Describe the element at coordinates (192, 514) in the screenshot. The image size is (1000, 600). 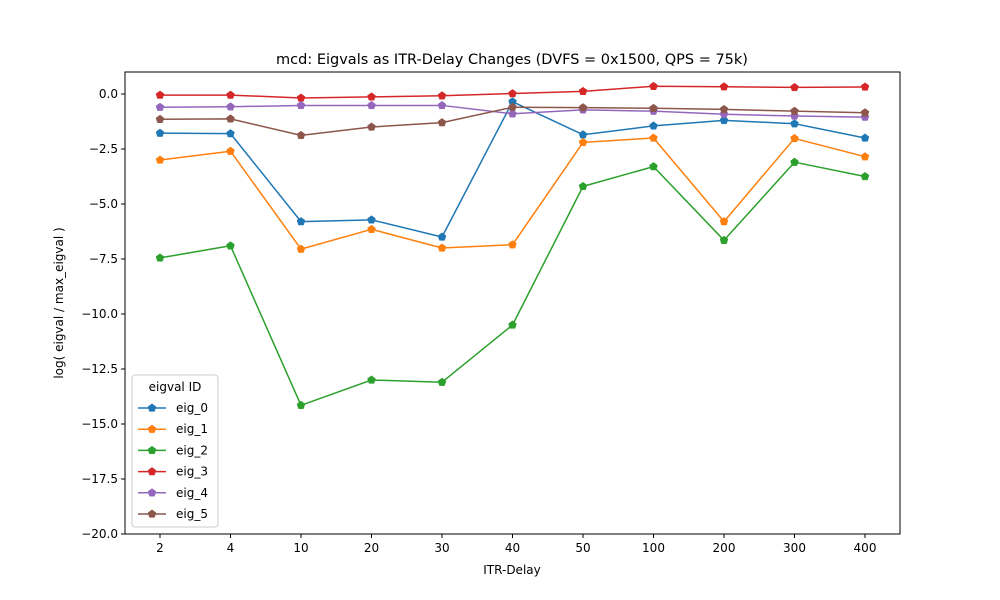
I see `legend-label: eig_5` at that location.